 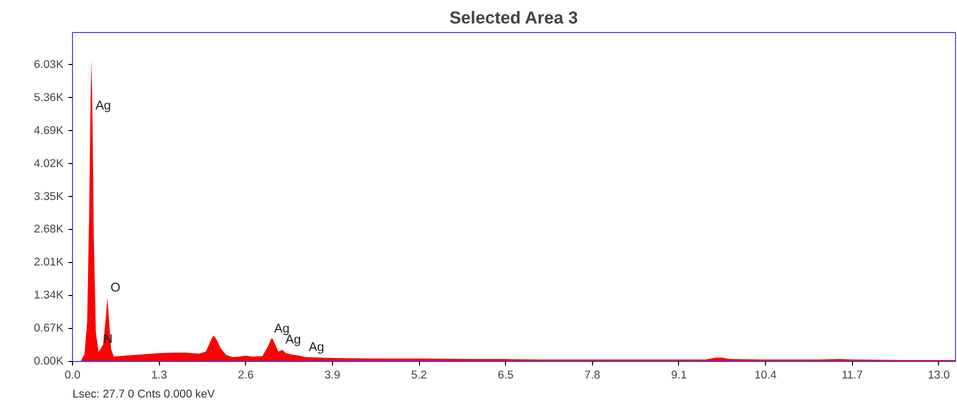 What do you see at coordinates (49, 164) in the screenshot?
I see `y-tick-label: 4.02K` at bounding box center [49, 164].